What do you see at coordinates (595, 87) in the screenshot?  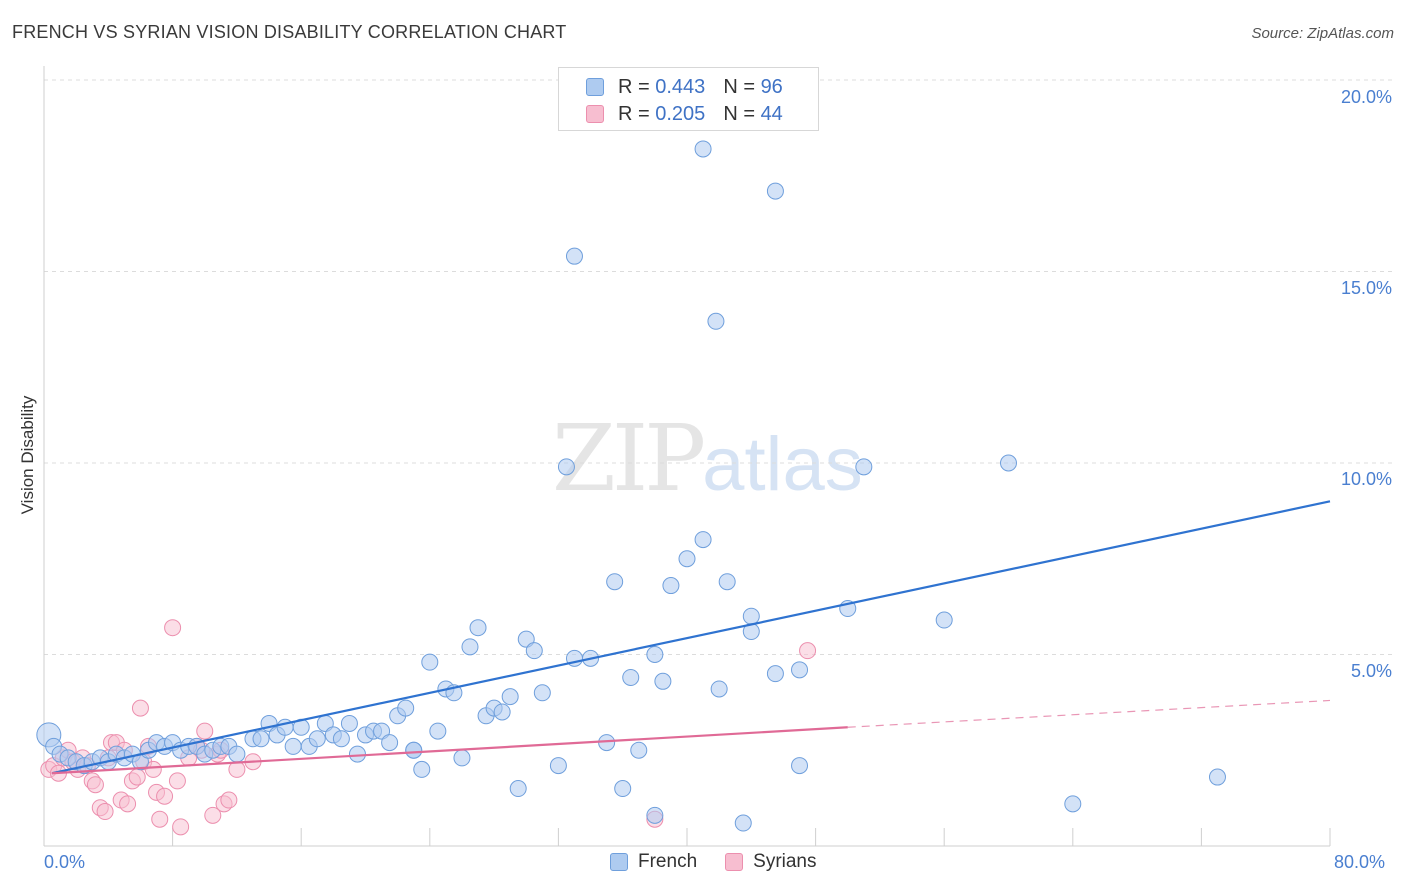 I see `french-swatch` at bounding box center [595, 87].